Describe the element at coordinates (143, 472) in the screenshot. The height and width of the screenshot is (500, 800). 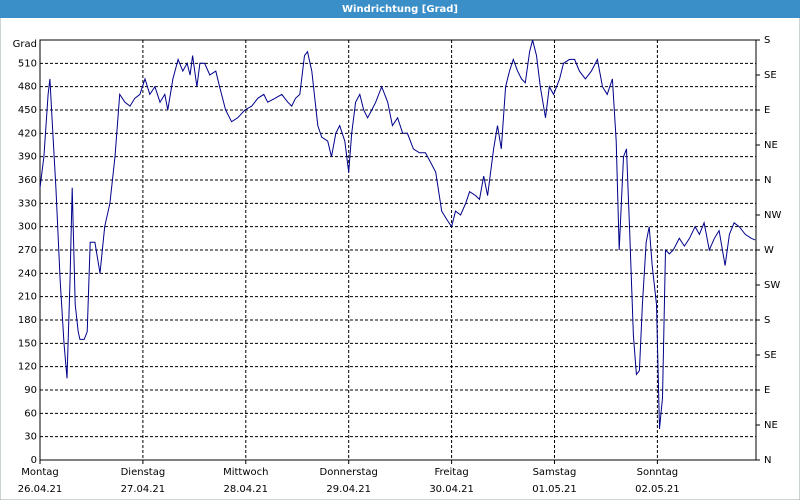
I see `x-tick-label: Dienstag` at that location.